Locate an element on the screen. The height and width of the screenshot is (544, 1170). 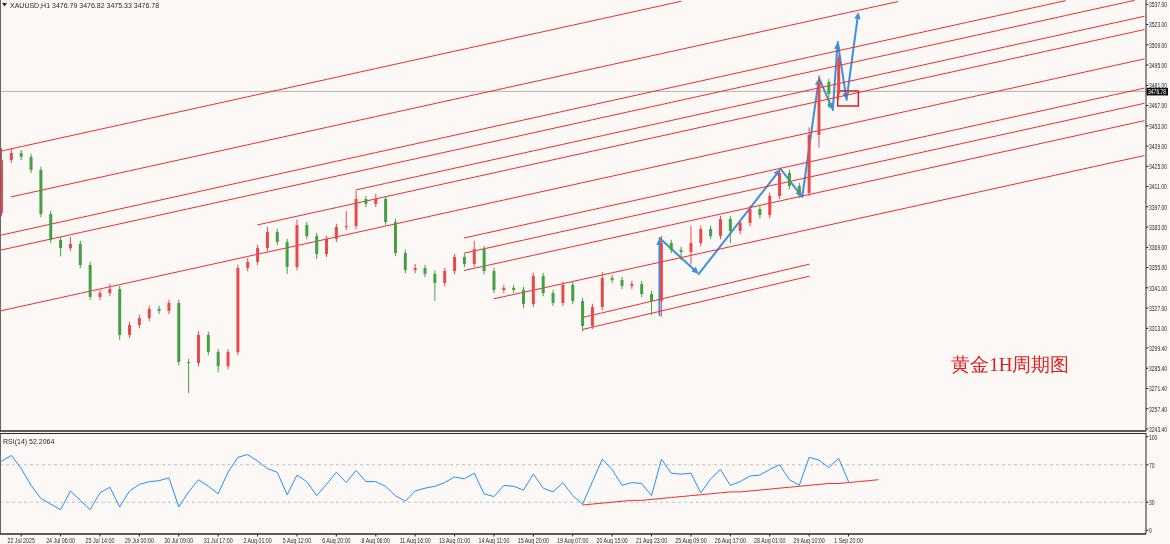
y-tick-label: 3271.40 is located at coordinates (1158, 388).